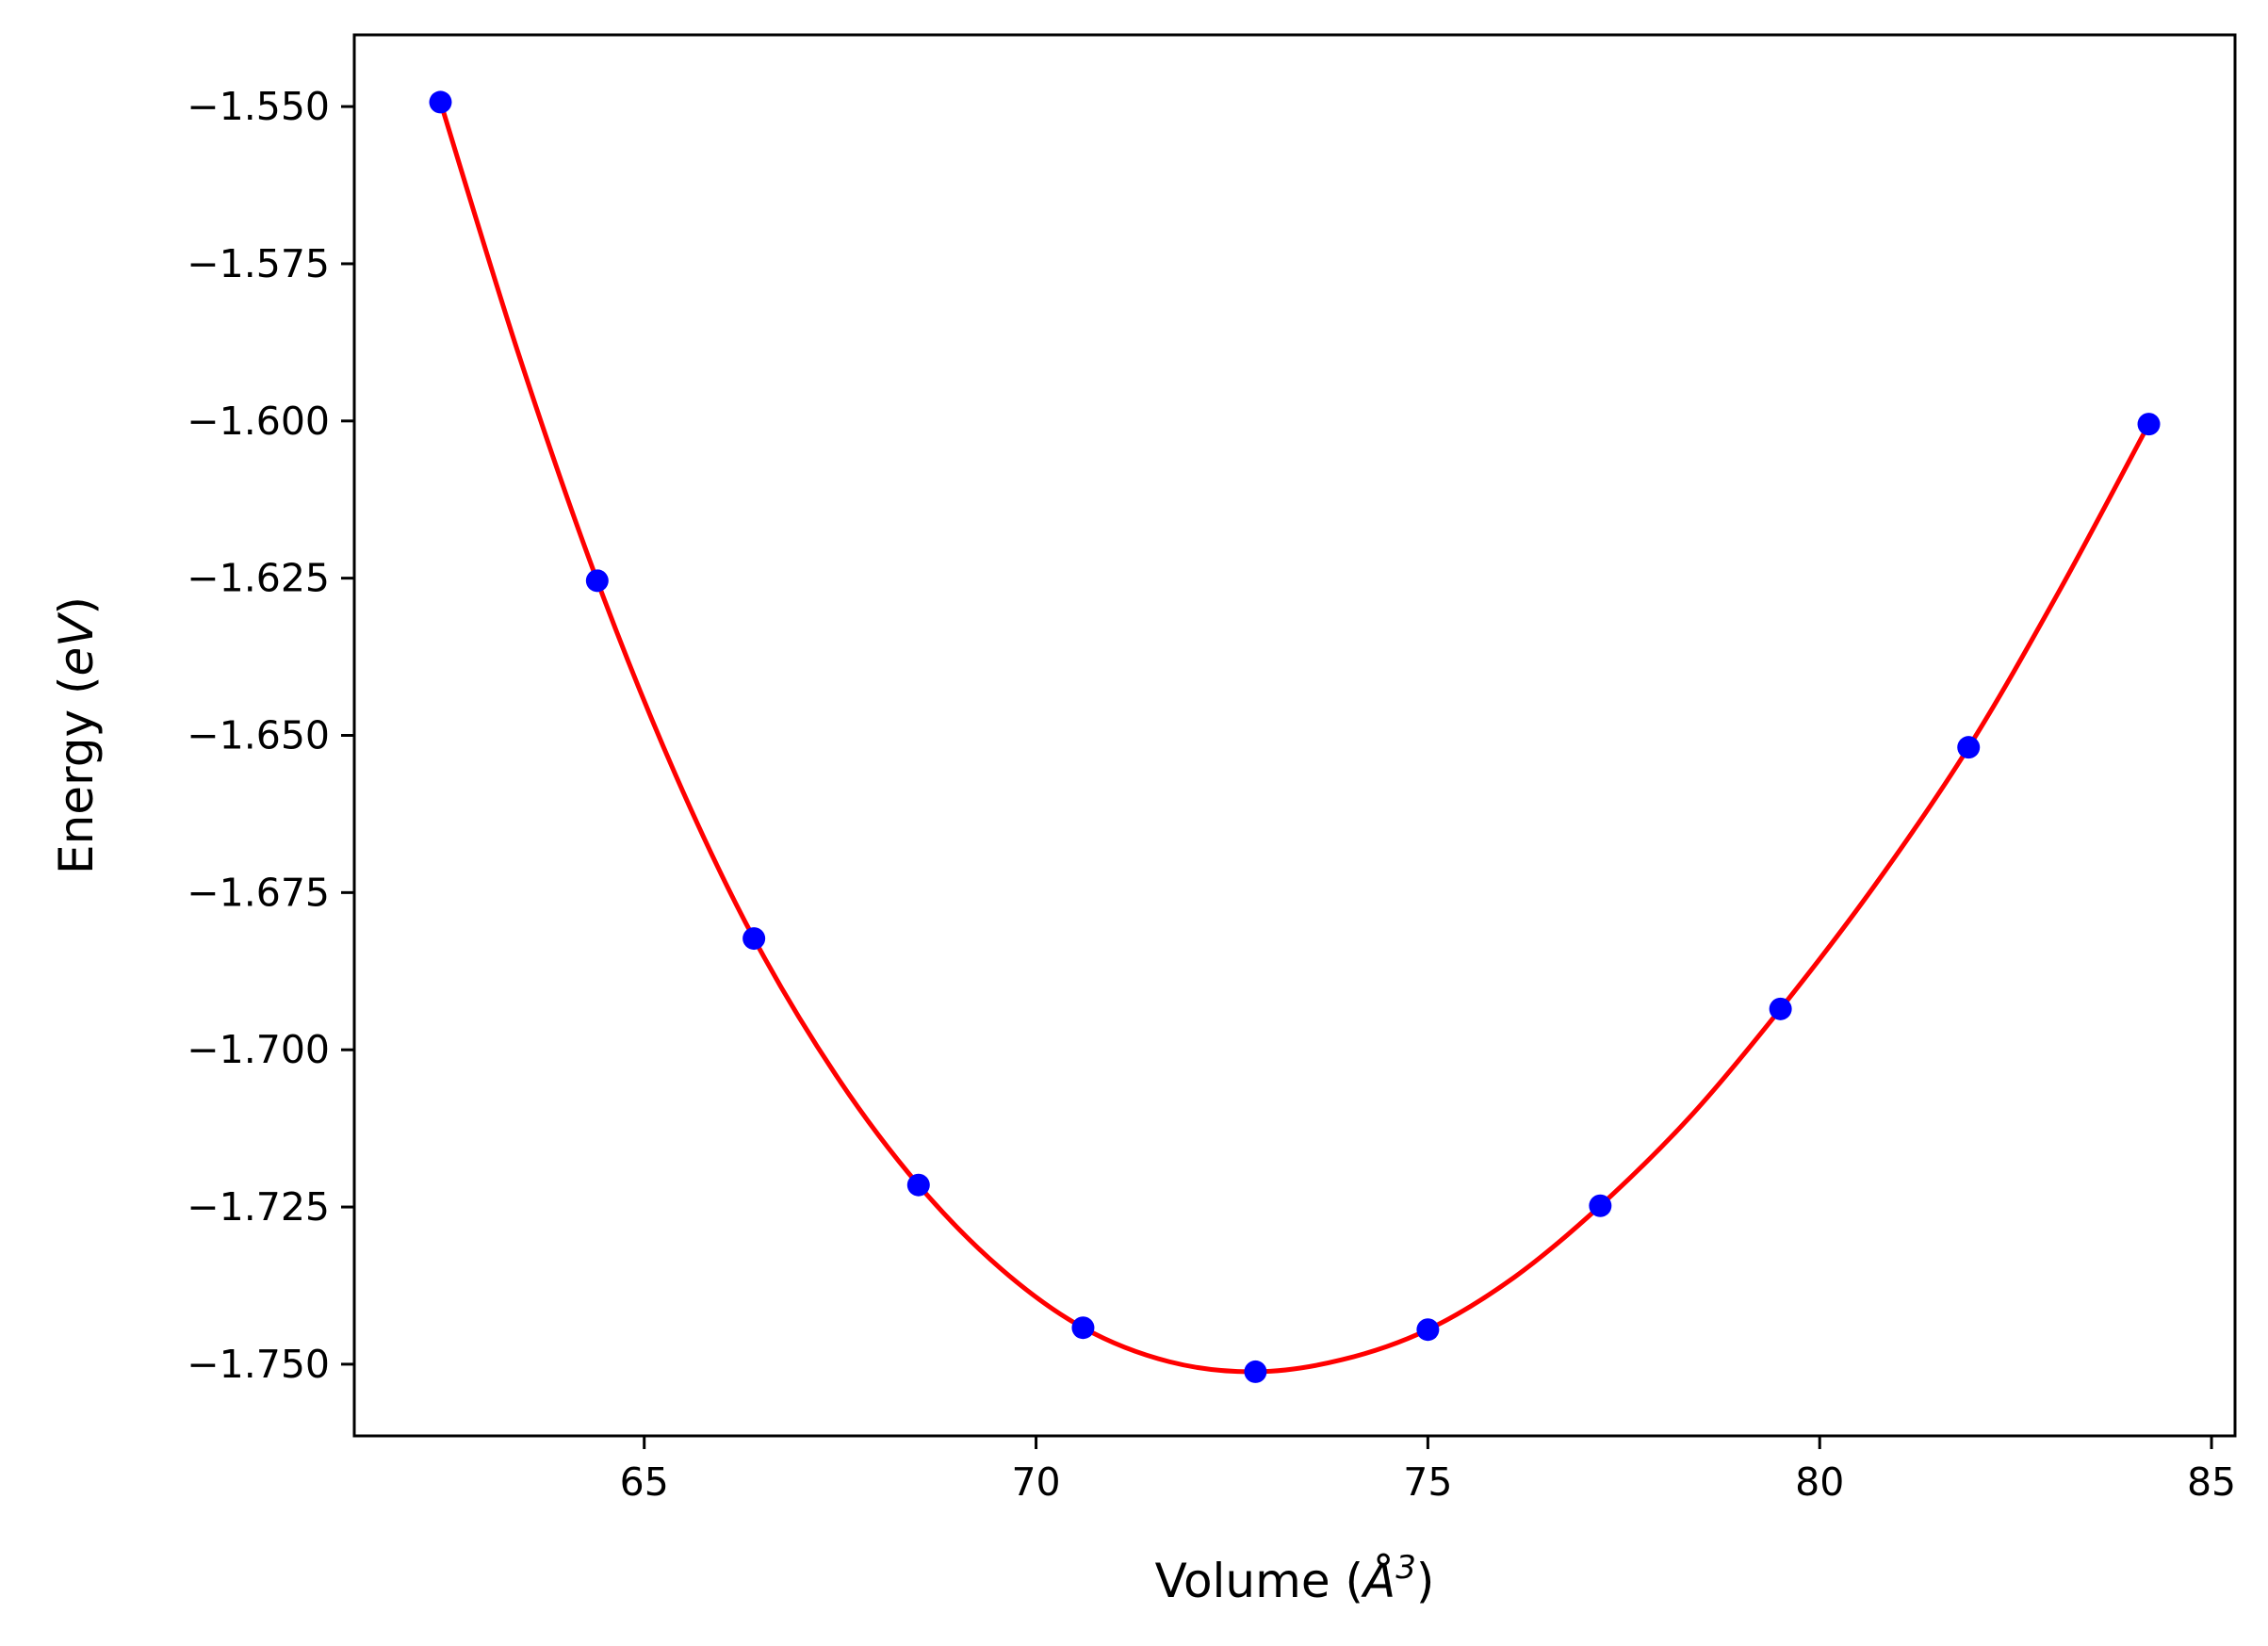 This screenshot has height=1646, width=2268. Describe the element at coordinates (1405, 1568) in the screenshot. I see `x-axis-label-superscript: 3` at that location.